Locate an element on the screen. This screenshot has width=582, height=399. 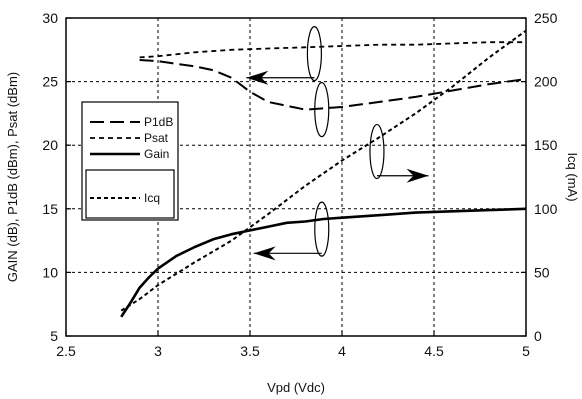
y-tick-label: 20 is located at coordinates (50, 145).